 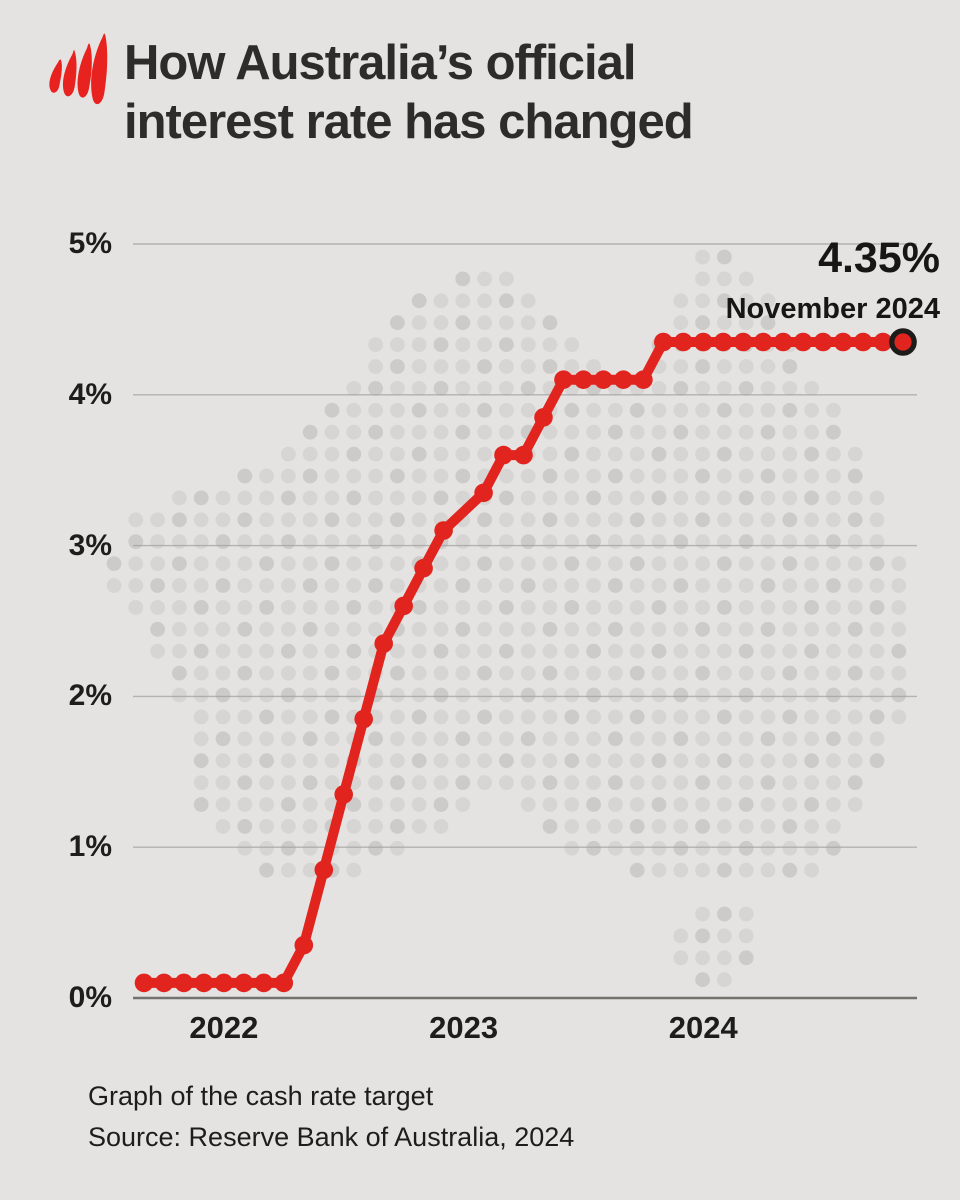 What do you see at coordinates (331, 1137) in the screenshot?
I see `chart-source: Source: Reserve Bank of Australia, 2024` at bounding box center [331, 1137].